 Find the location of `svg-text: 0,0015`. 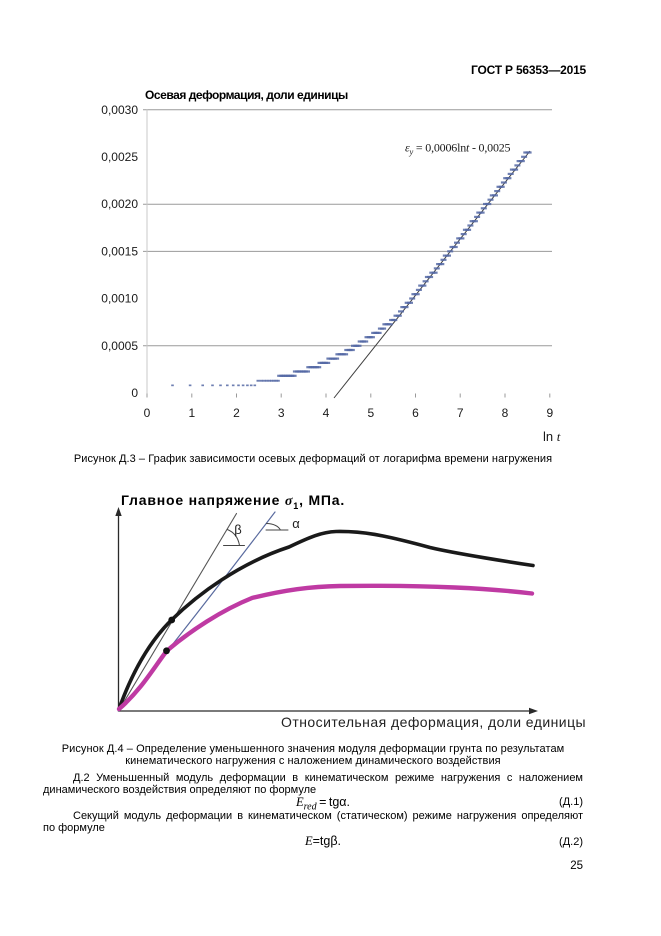

svg-text: 0,0015 is located at coordinates (119, 251).